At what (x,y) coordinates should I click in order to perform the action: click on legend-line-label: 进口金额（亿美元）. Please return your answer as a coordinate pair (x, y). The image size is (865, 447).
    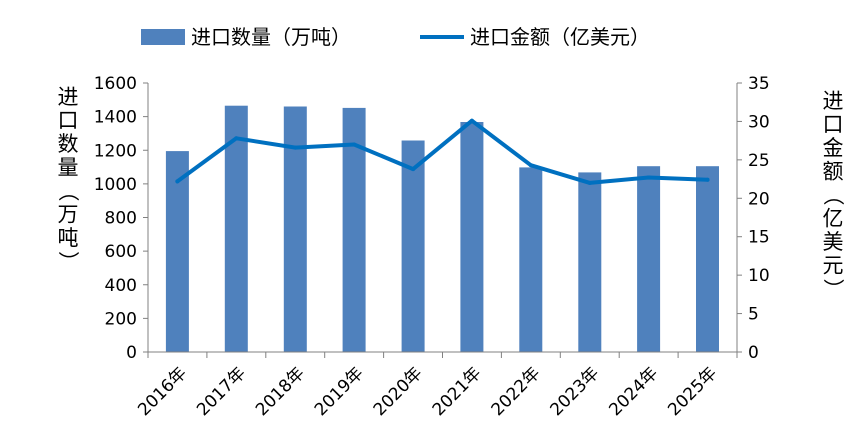
    Looking at the image, I should click on (560, 37).